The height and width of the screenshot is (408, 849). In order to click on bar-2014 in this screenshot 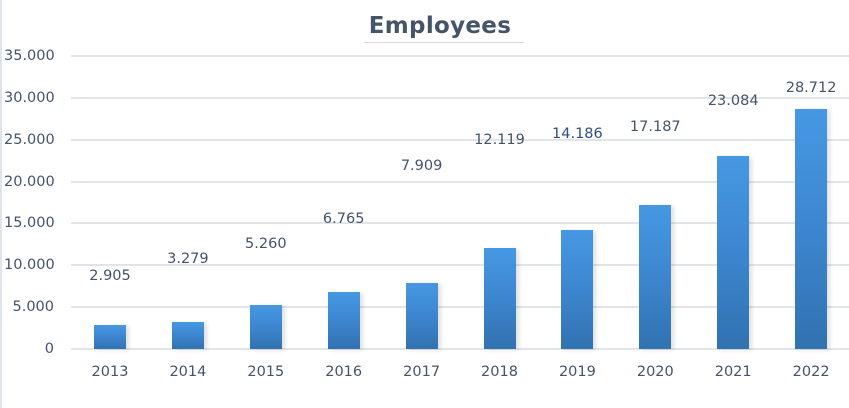, I will do `click(187, 335)`.